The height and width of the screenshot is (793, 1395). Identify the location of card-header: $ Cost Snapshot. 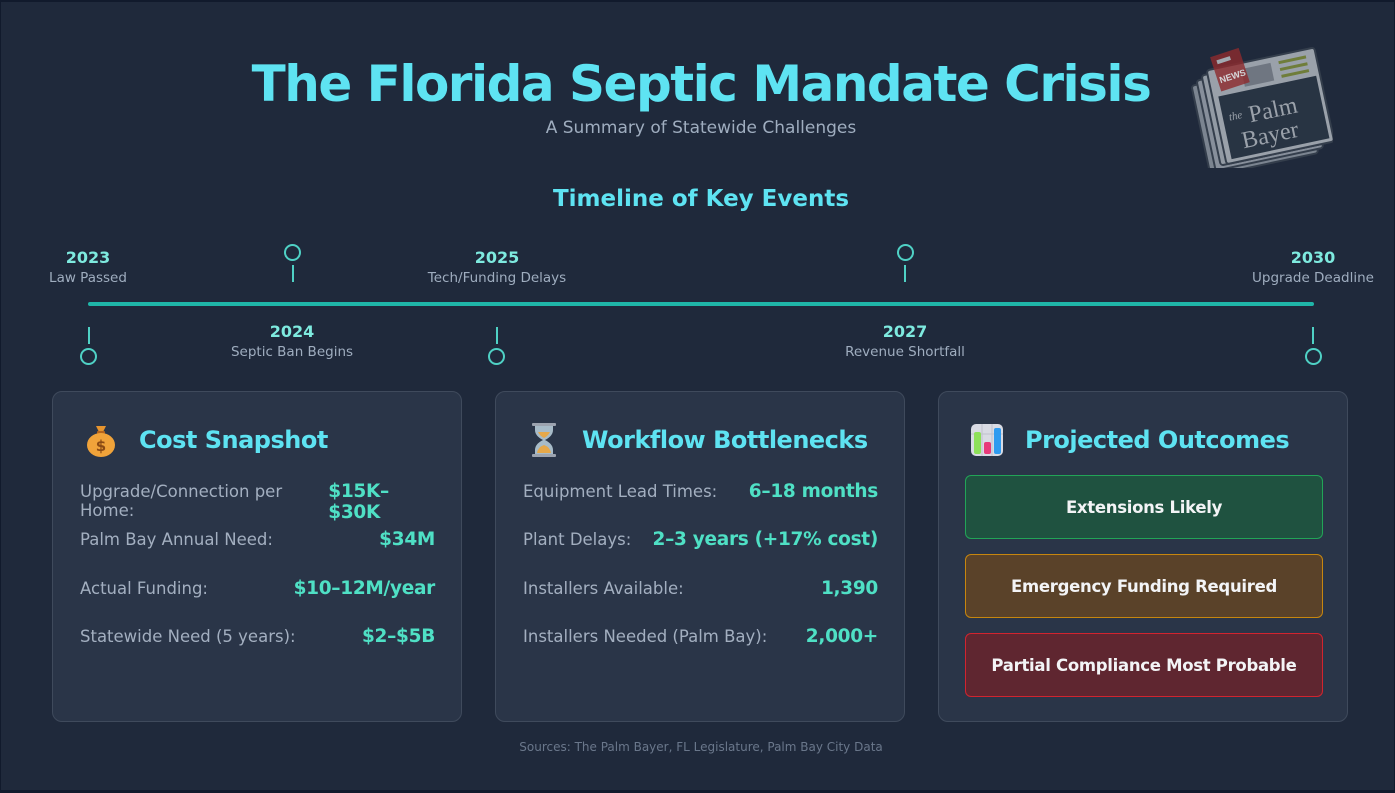
(205, 440).